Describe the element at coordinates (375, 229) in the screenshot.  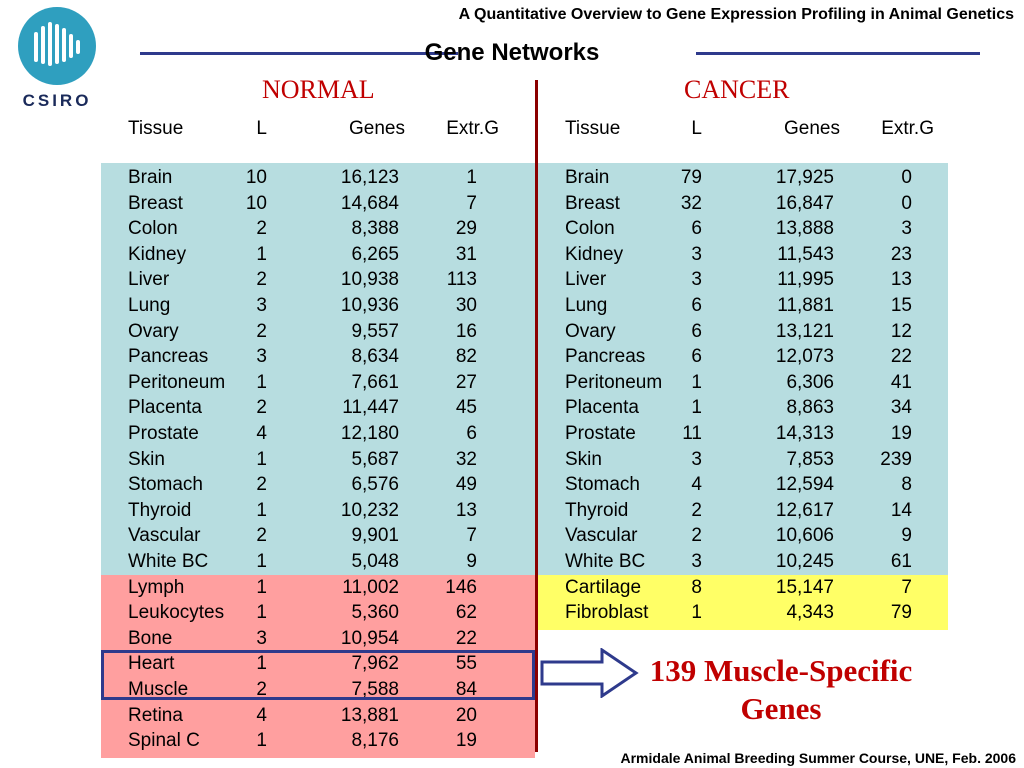
I see `cell-genes: 8,388` at that location.